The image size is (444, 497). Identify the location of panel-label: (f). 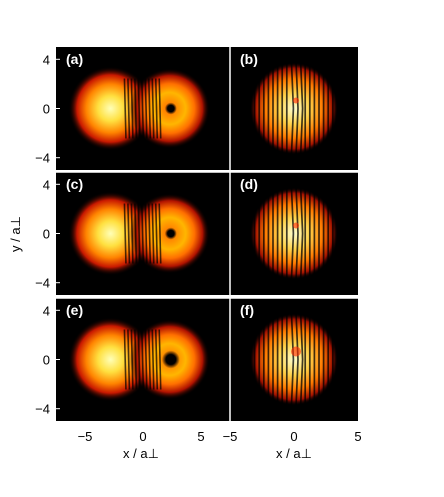
(247, 310).